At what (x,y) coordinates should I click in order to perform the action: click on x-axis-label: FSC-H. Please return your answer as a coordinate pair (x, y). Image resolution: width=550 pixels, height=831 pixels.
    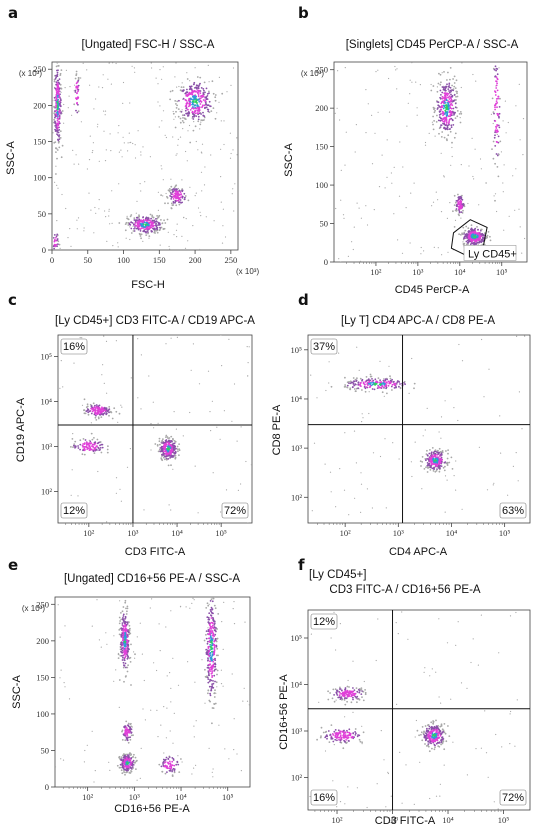
    Looking at the image, I should click on (148, 285).